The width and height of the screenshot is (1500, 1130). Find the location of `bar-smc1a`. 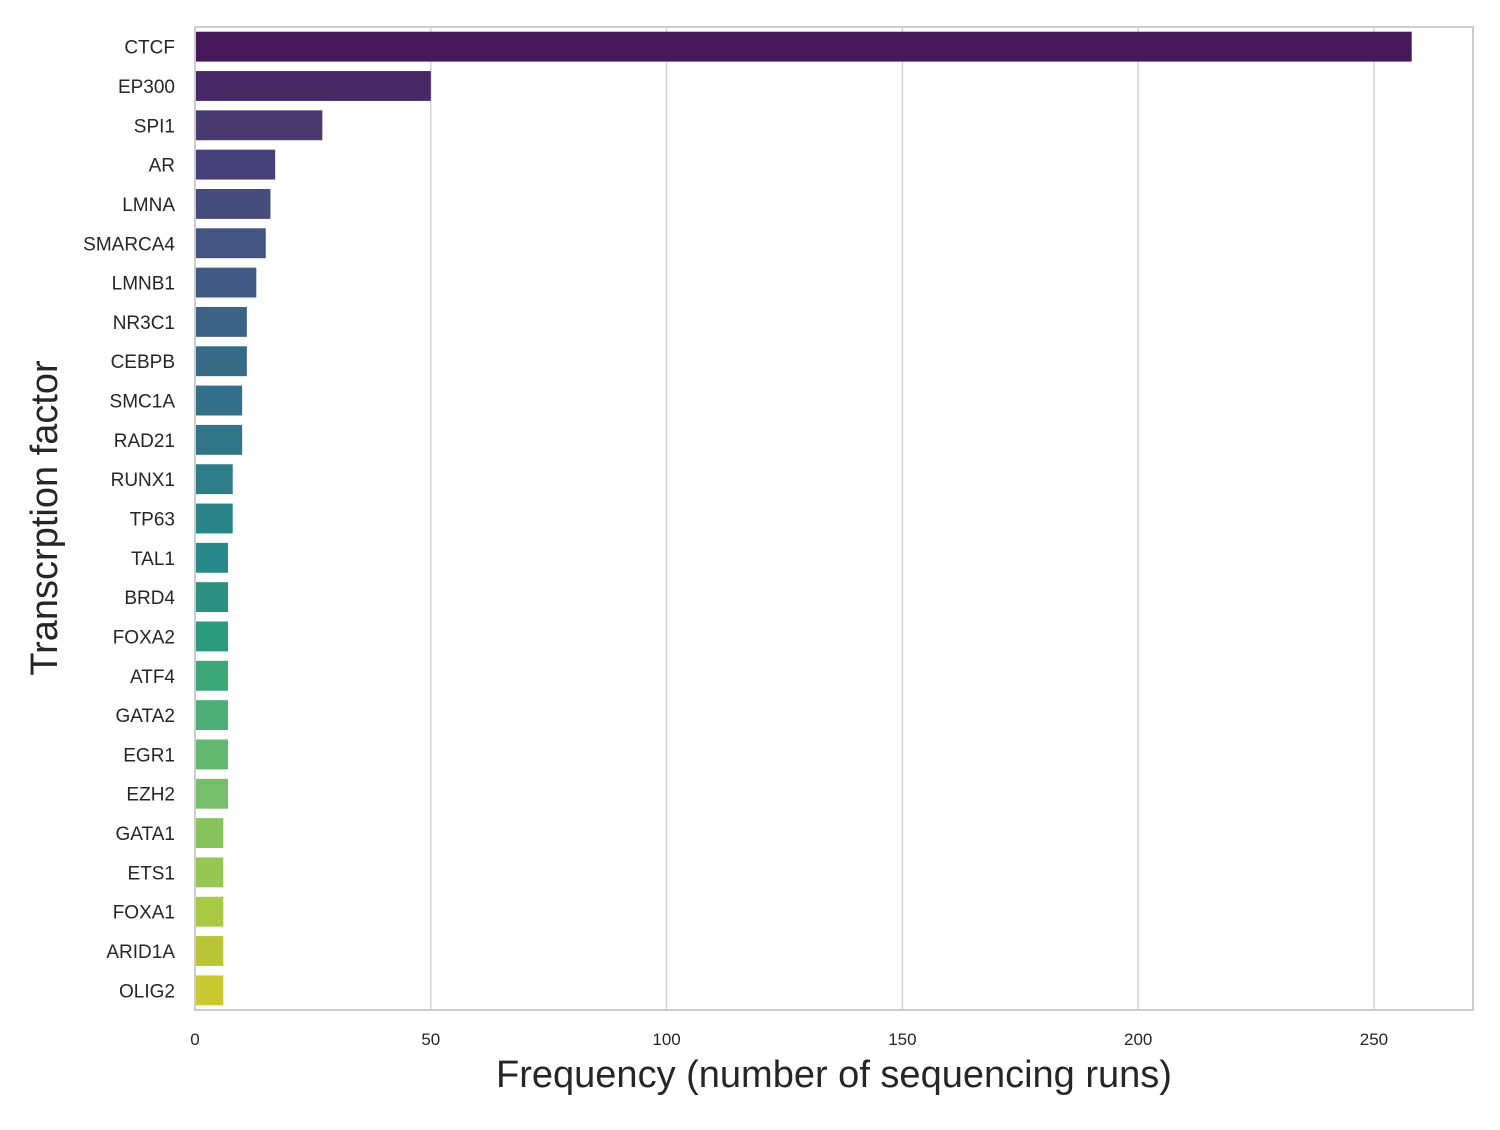

bar-smc1a is located at coordinates (219, 400).